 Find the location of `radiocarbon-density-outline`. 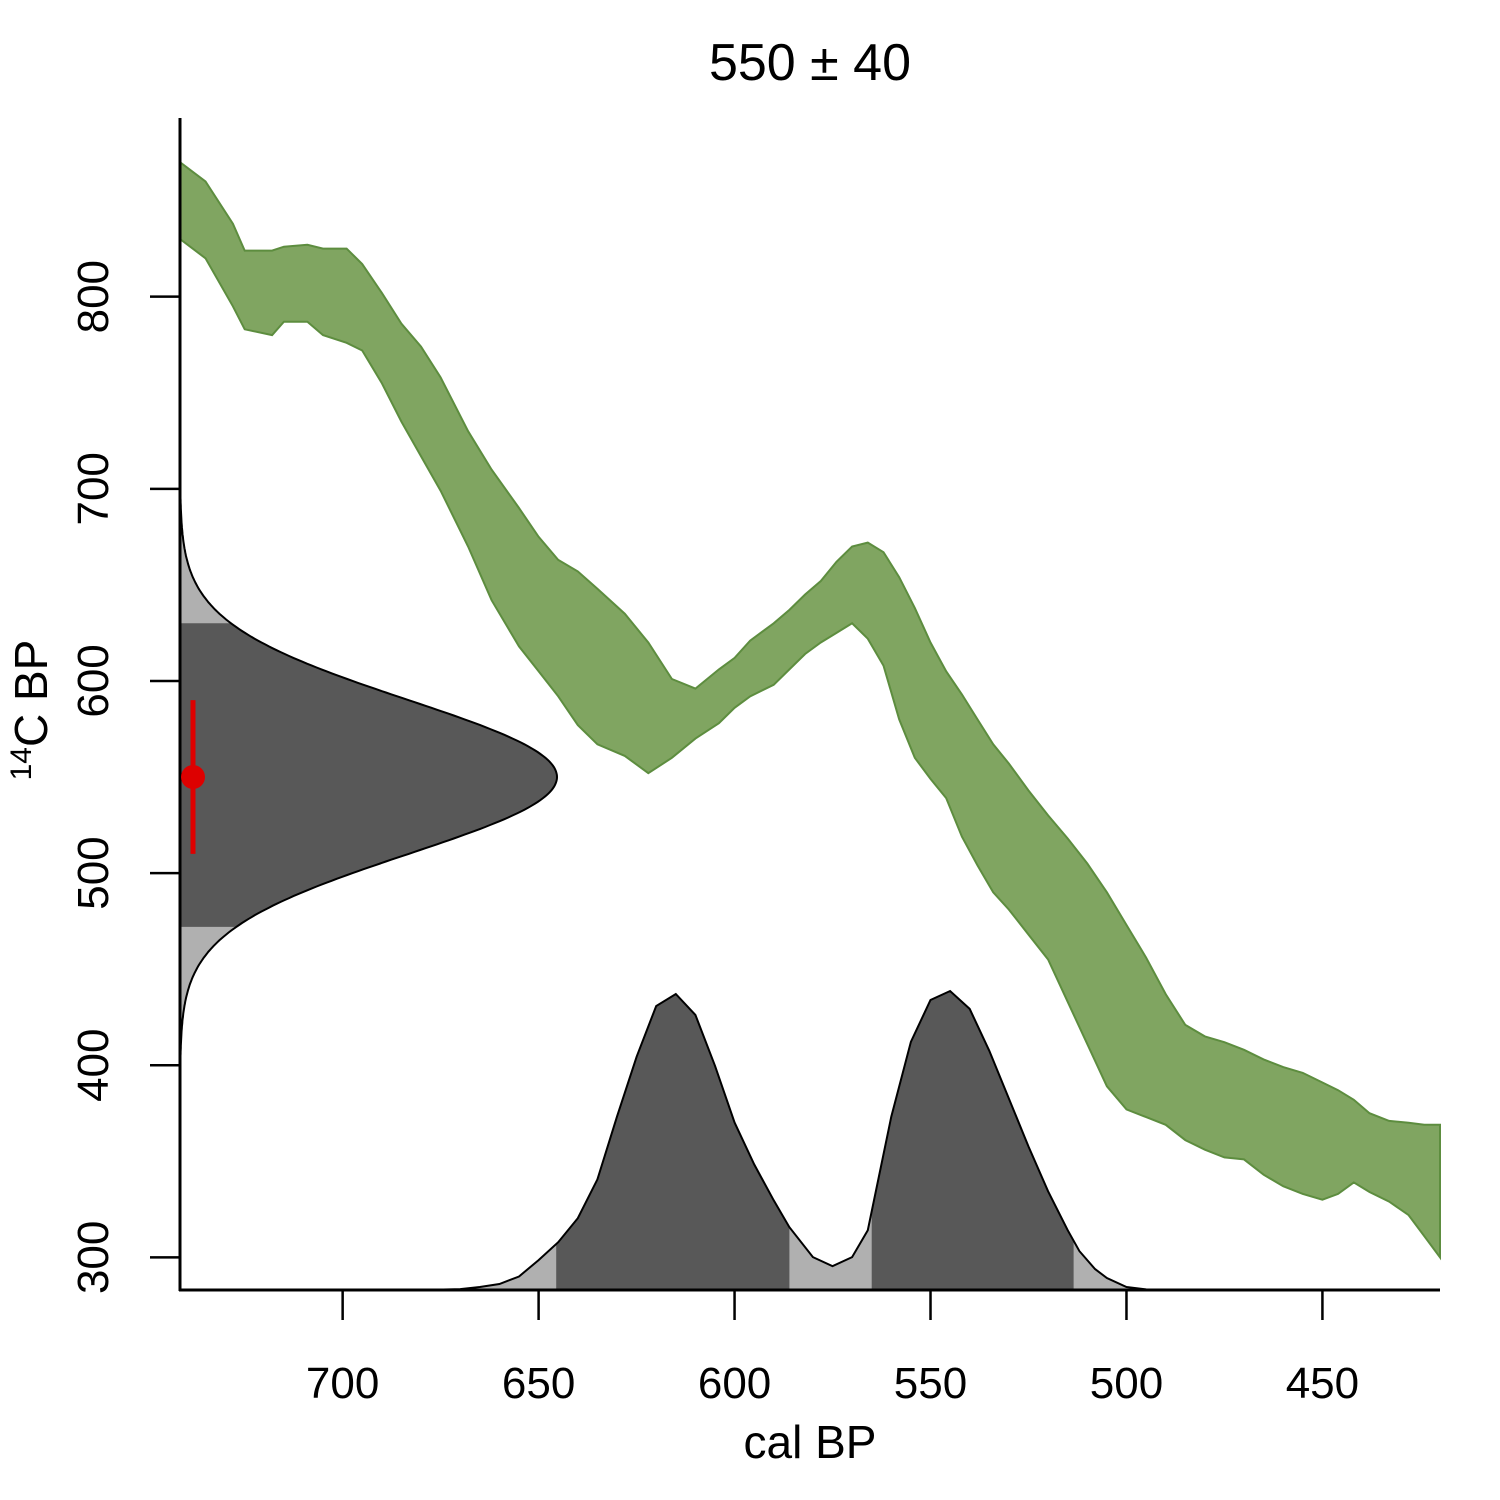

radiocarbon-density-outline is located at coordinates (369, 777).